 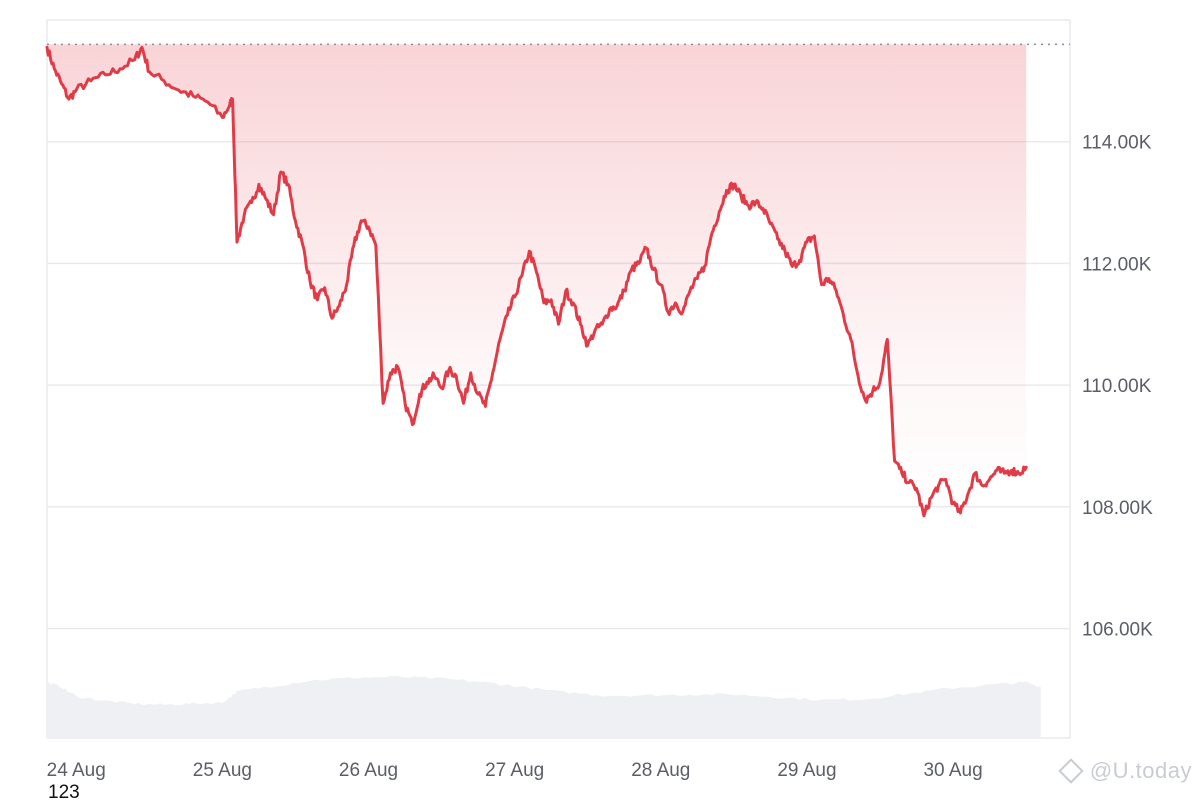 I want to click on x-tick-label: 24 Aug, so click(x=76, y=770).